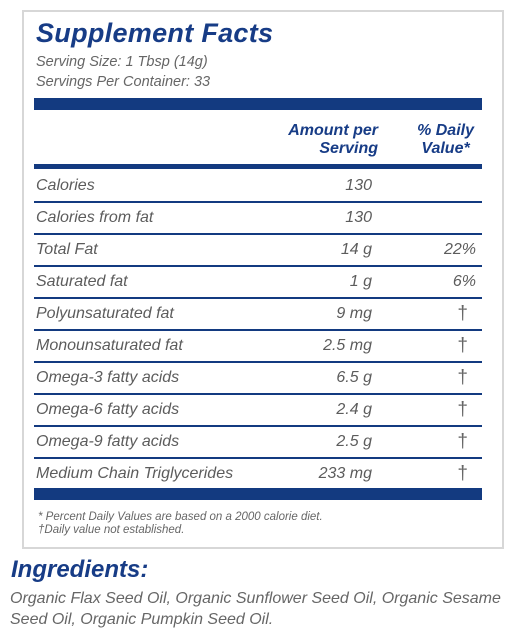  I want to click on nutrient-row: Calories 130, so click(258, 185).